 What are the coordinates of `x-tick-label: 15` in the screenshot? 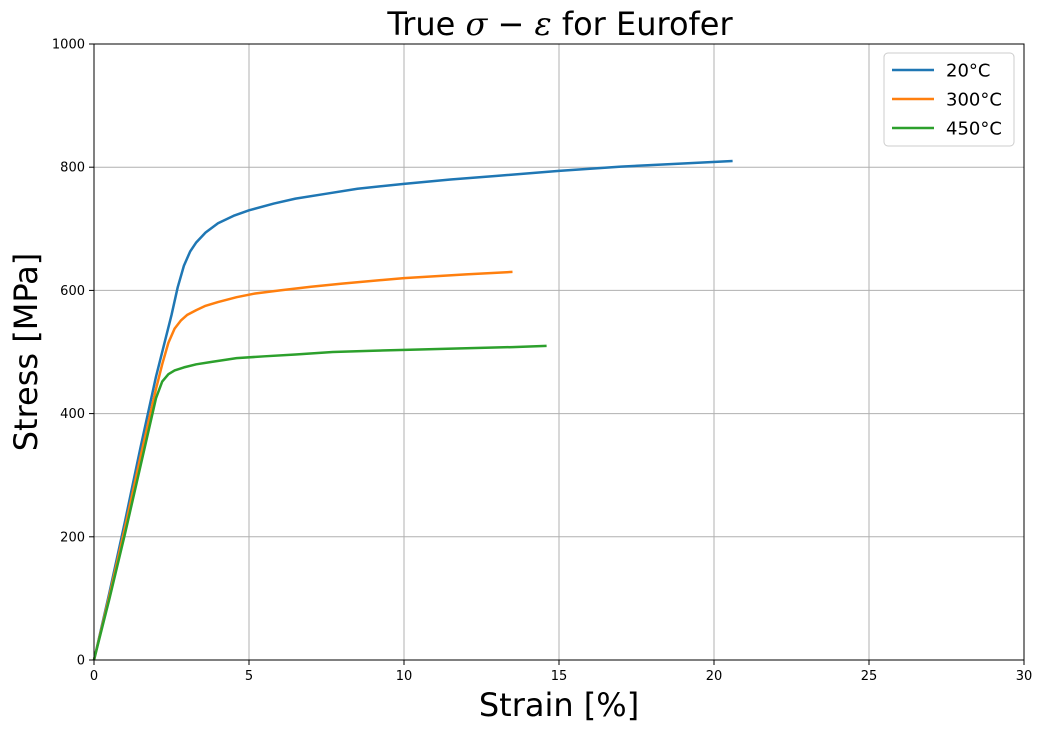 It's located at (559, 676).